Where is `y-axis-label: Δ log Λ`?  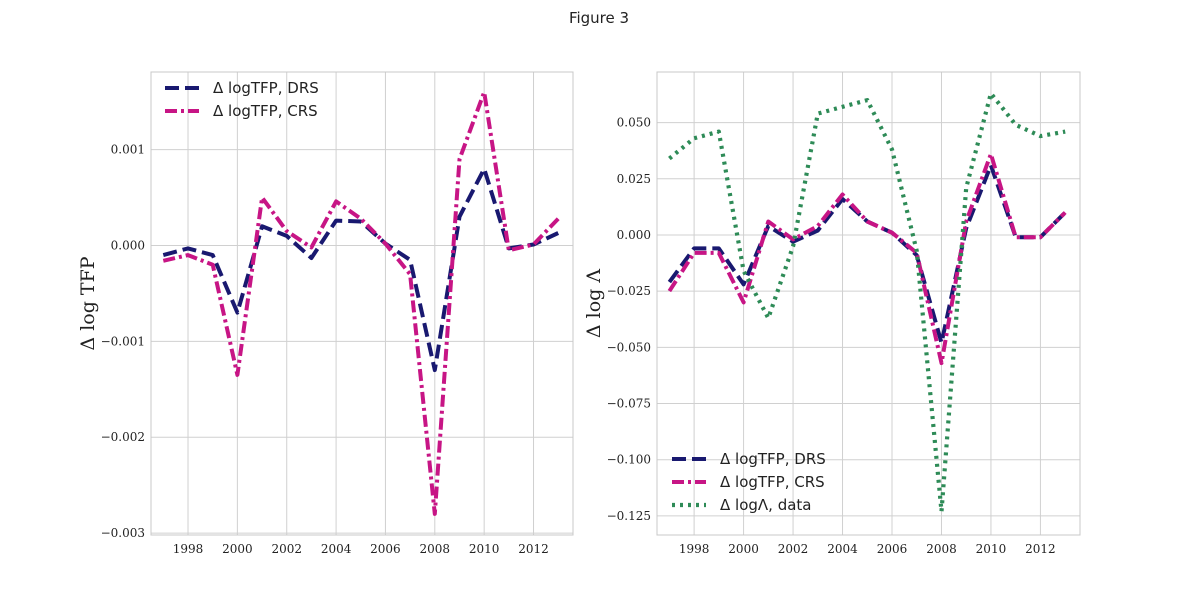
y-axis-label: Δ log Λ is located at coordinates (594, 303).